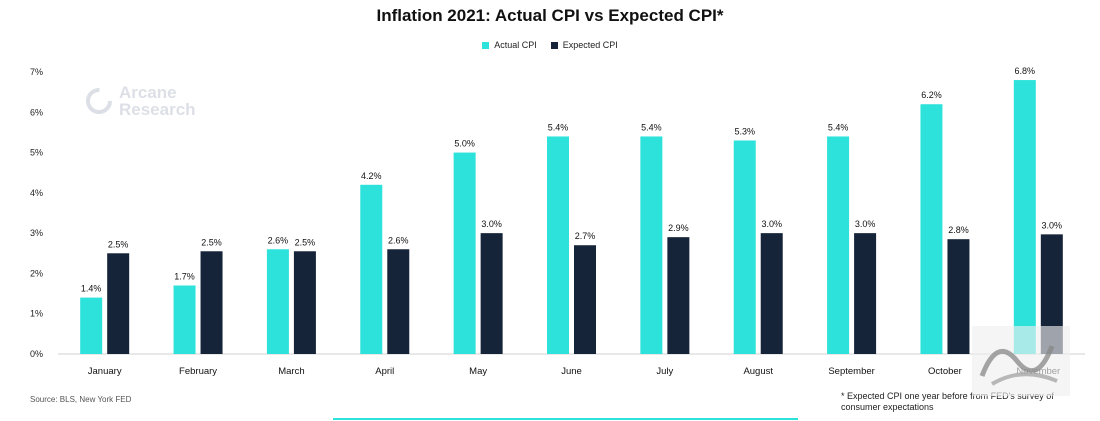  I want to click on x-tick-label: August, so click(758, 371).